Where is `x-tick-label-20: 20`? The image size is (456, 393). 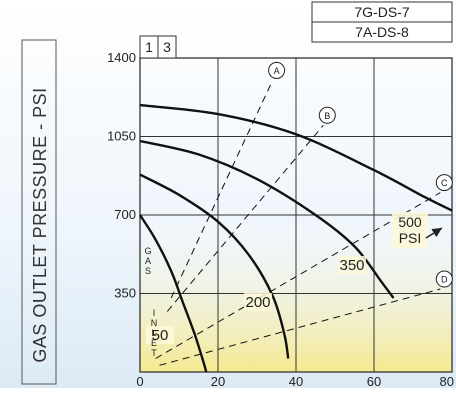 x-tick-label-20: 20 is located at coordinates (218, 381).